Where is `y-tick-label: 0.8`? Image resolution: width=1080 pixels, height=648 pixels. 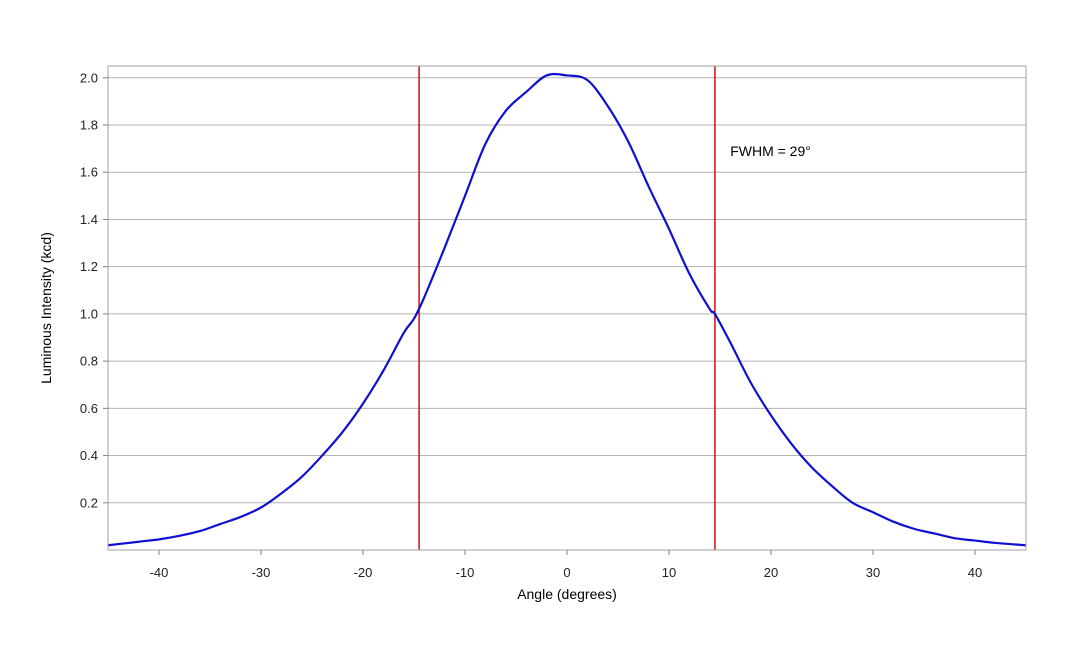
y-tick-label: 0.8 is located at coordinates (89, 361).